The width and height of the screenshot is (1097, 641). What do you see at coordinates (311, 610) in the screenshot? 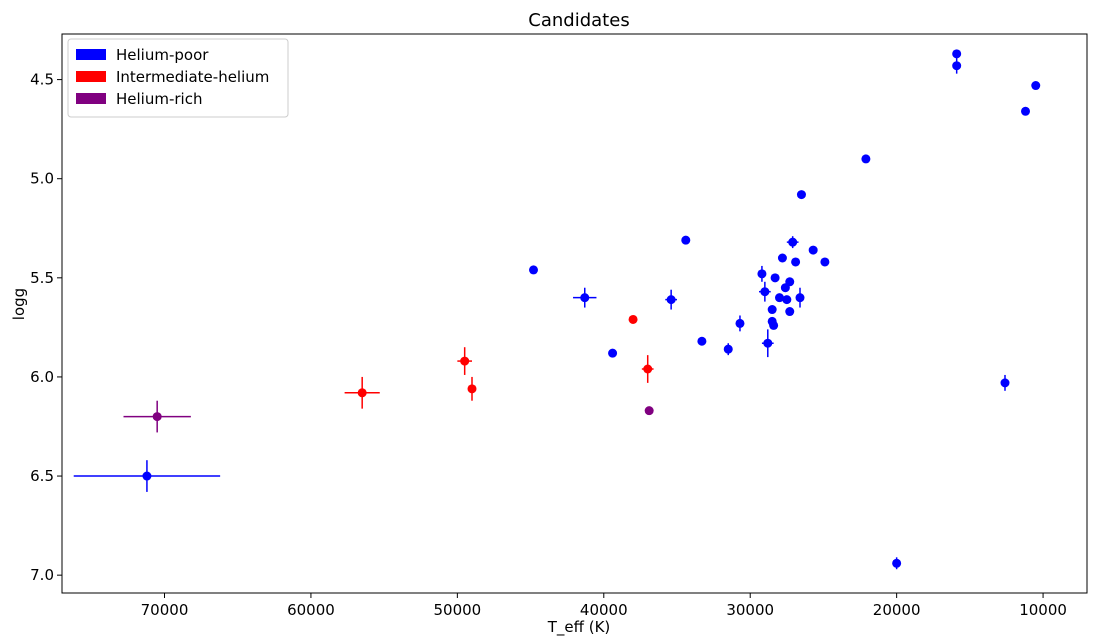
I see `x-tick-label: 60000` at bounding box center [311, 610].